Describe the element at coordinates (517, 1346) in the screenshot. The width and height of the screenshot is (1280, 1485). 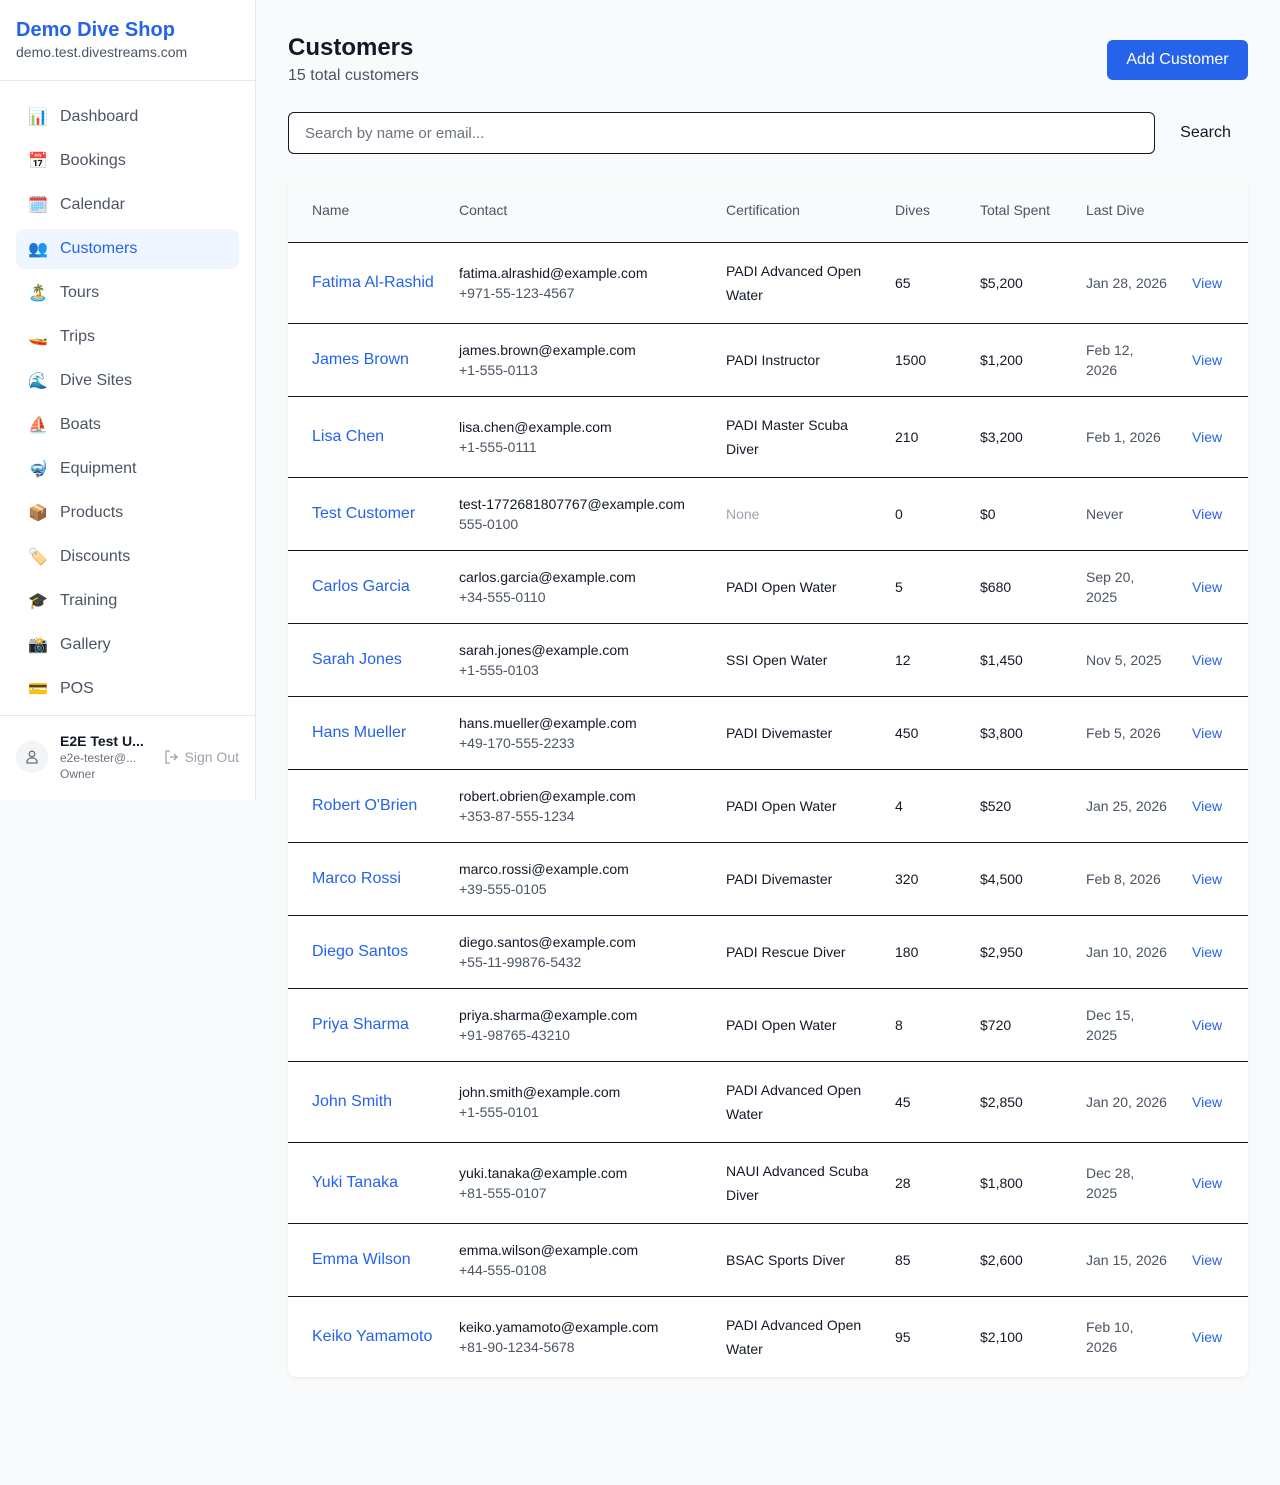
I see `customer-phone: +81-90-1234-5678` at that location.